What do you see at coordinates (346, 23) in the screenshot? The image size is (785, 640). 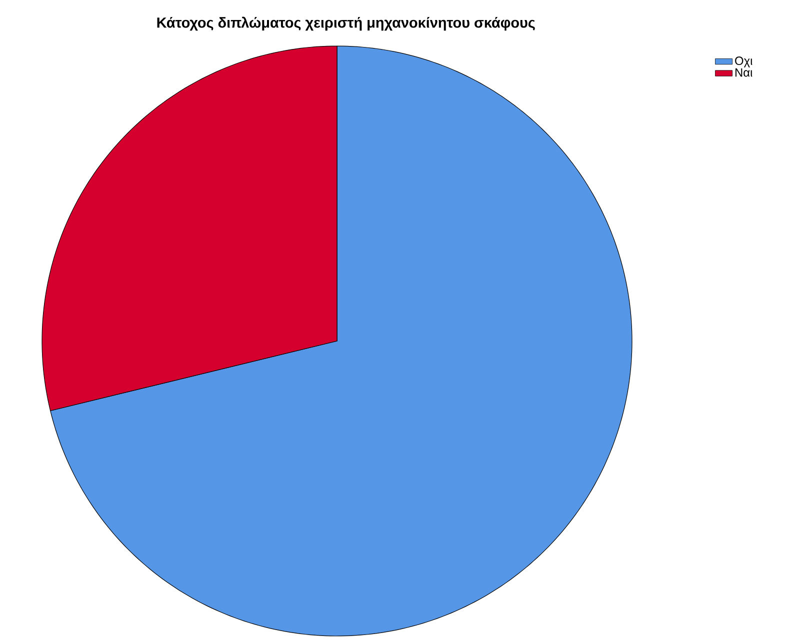 I see `chart-title: Κάτοχος διπλώματος χειριστή μηχανοκίνητου σκάφους` at bounding box center [346, 23].